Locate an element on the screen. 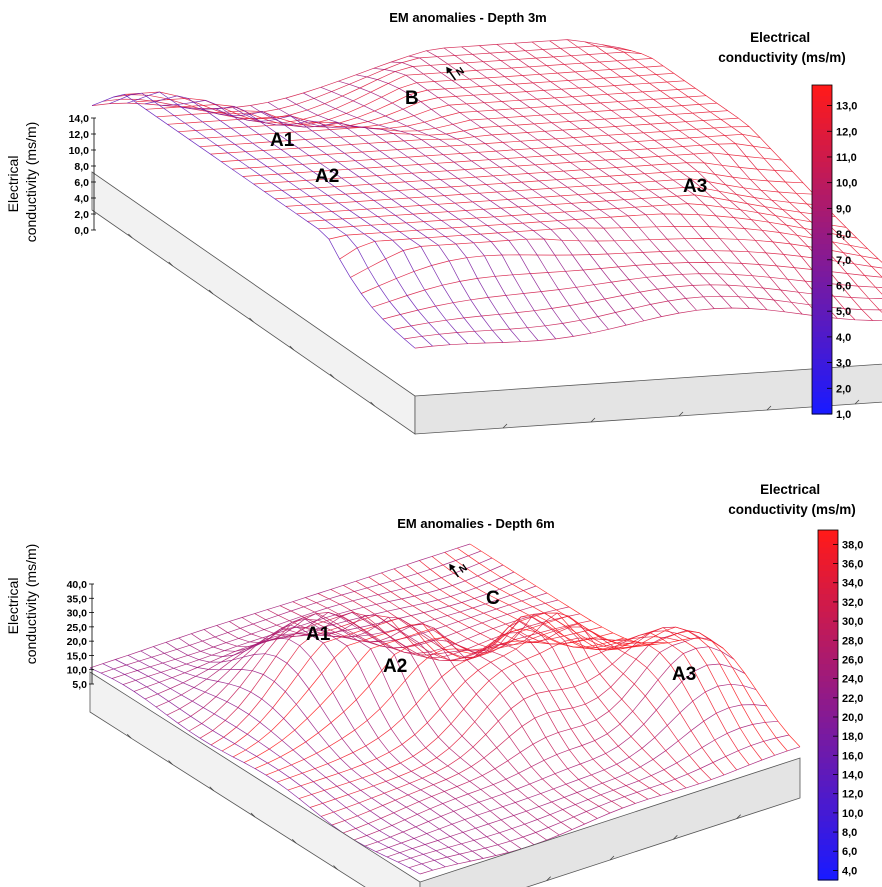 The height and width of the screenshot is (887, 882). z-tick-label: 12,0 is located at coordinates (79, 135).